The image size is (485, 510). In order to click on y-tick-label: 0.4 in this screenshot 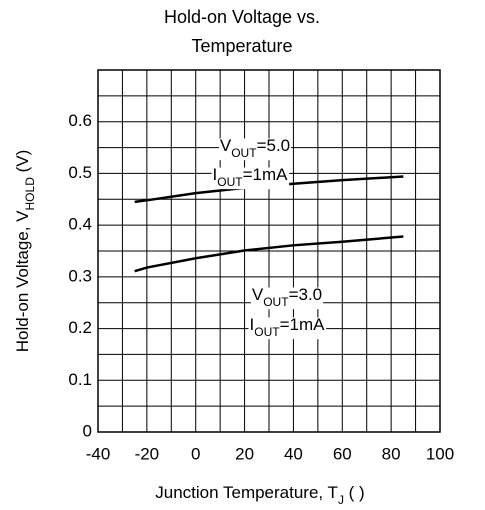, I will do `click(80, 224)`.